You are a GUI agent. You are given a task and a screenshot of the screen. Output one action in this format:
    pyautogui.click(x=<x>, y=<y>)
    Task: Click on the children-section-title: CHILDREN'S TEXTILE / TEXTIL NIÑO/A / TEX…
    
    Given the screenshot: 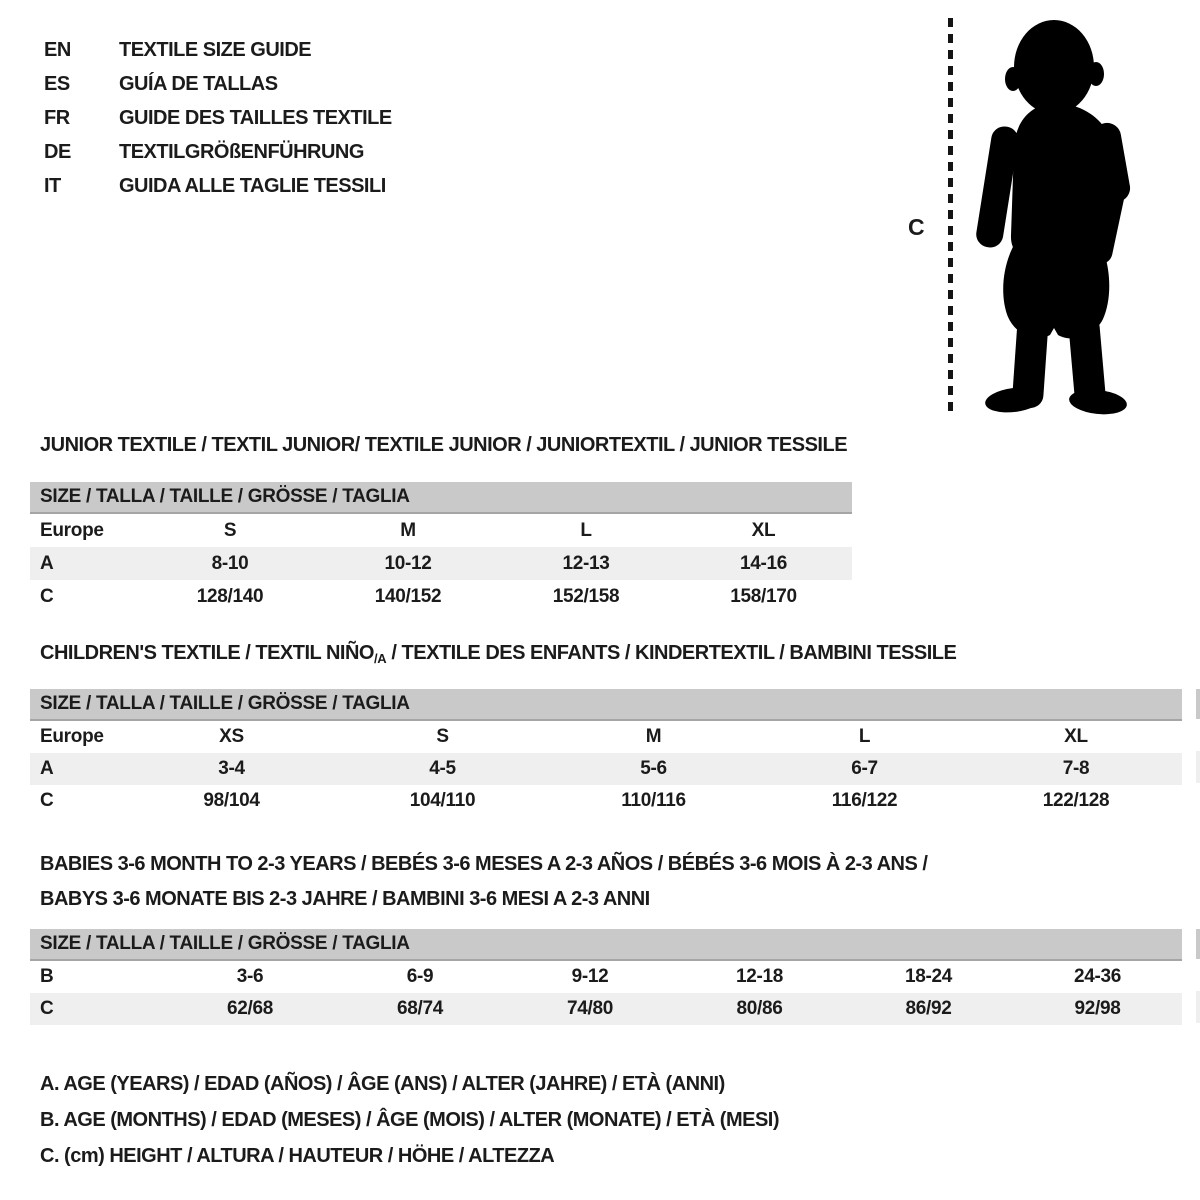 What is the action you would take?
    pyautogui.click(x=498, y=654)
    